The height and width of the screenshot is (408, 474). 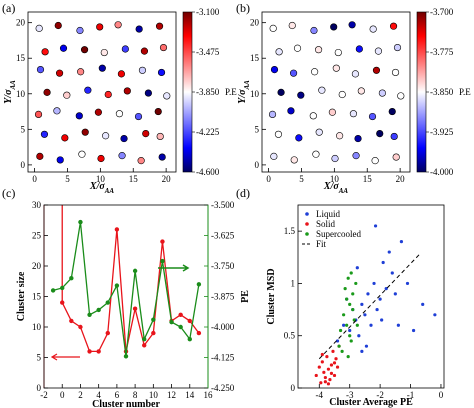 What do you see at coordinates (257, 129) in the screenshot?
I see `y-tick-label: 5` at bounding box center [257, 129].